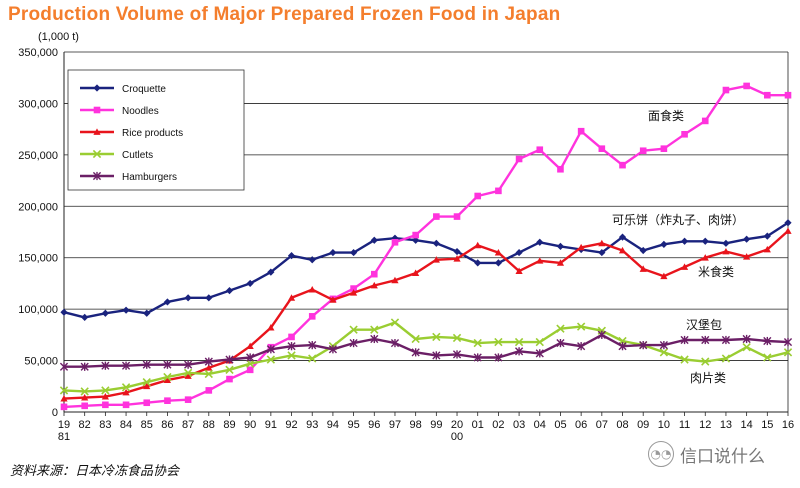 The image size is (800, 488). I want to click on cutlets-line, so click(426, 357).